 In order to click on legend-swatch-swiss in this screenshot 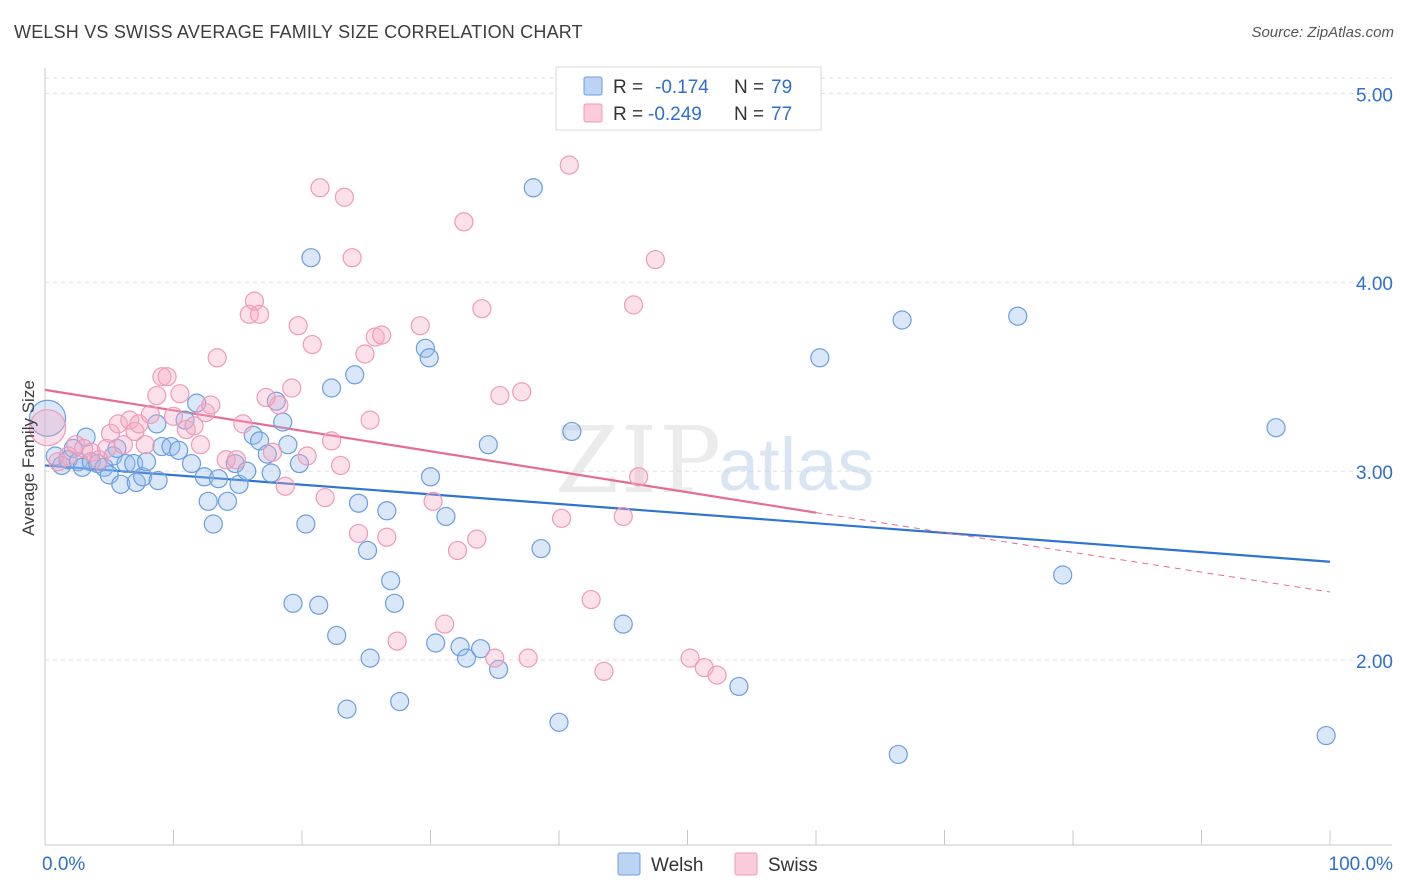, I will do `click(593, 113)`.